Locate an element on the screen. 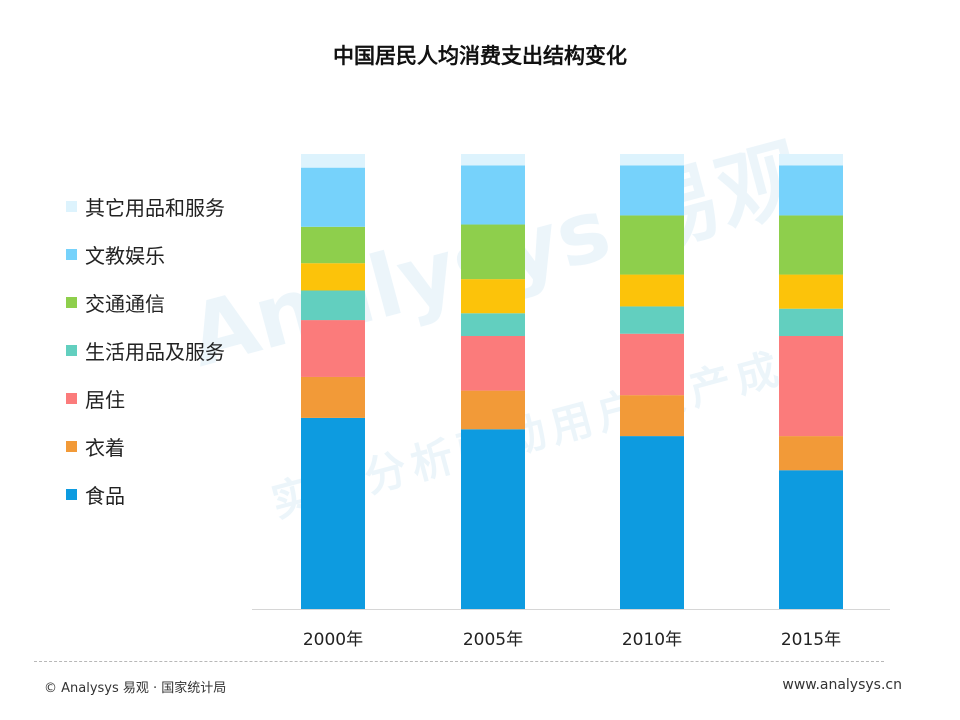 The height and width of the screenshot is (720, 960). x-tick-label: 2015年 is located at coordinates (811, 640).